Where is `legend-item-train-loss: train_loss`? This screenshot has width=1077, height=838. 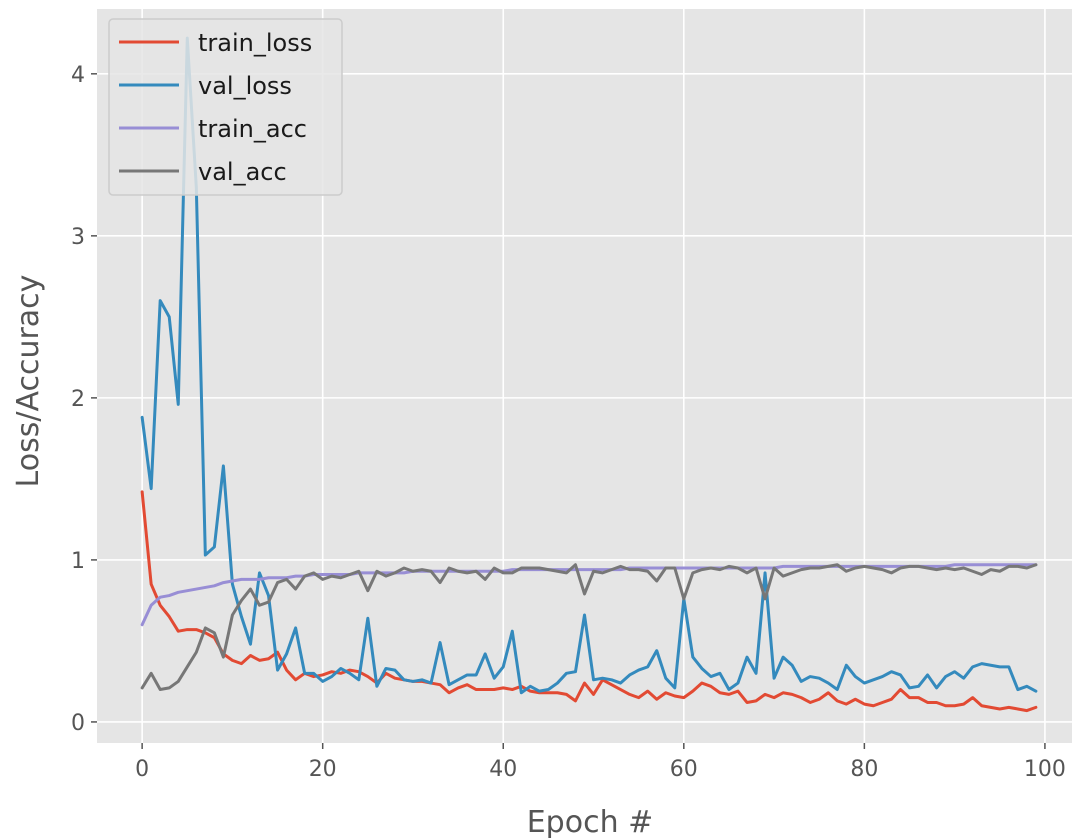
legend-item-train-loss: train_loss is located at coordinates (215, 43).